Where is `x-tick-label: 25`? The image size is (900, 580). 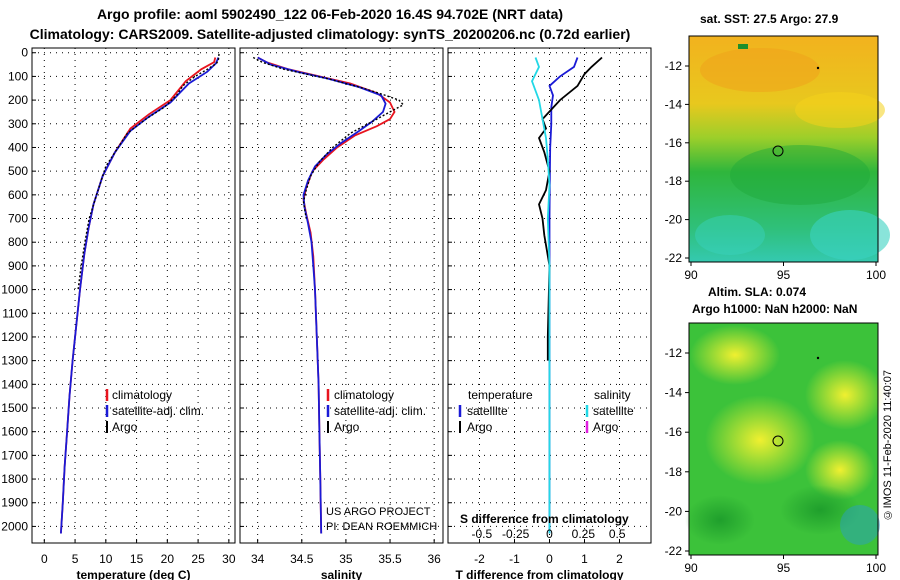 x-tick-label: 25 is located at coordinates (198, 559).